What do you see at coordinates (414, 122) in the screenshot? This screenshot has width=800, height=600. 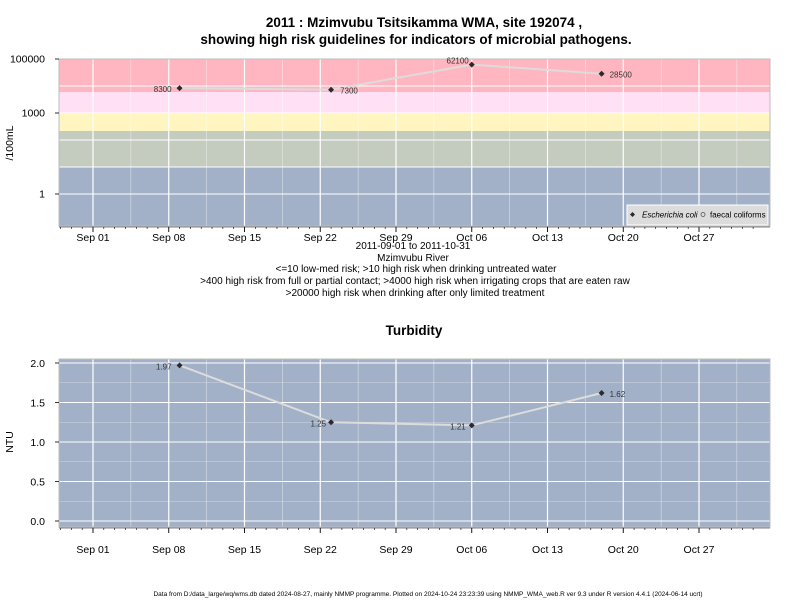 I see `band-irrigation-risk` at bounding box center [414, 122].